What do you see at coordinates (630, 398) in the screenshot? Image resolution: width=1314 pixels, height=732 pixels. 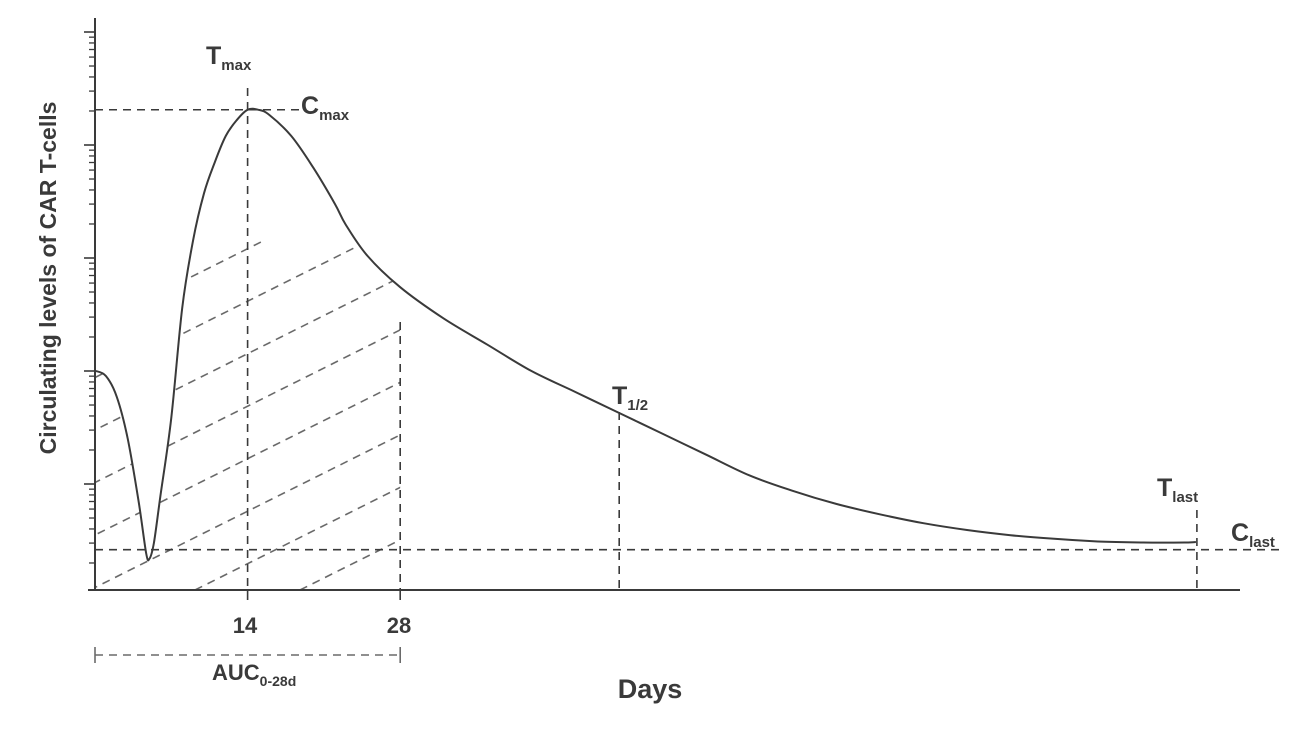 I see `thalf-annotation: T1/2` at bounding box center [630, 398].